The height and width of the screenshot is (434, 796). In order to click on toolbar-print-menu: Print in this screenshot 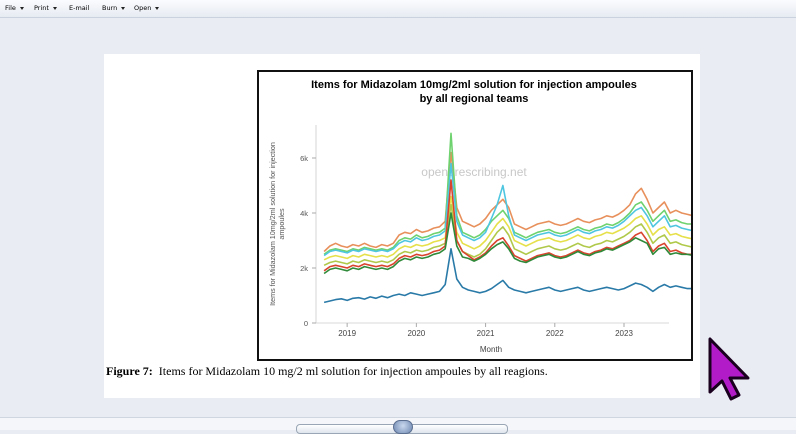, I will do `click(45, 8)`.